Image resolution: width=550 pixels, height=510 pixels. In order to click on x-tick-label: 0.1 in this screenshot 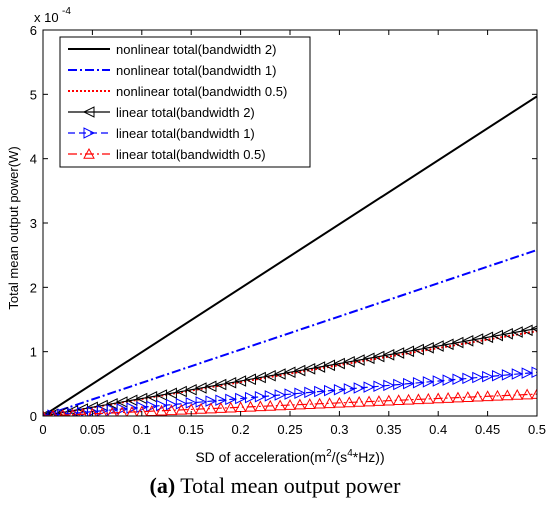, I will do `click(142, 429)`.